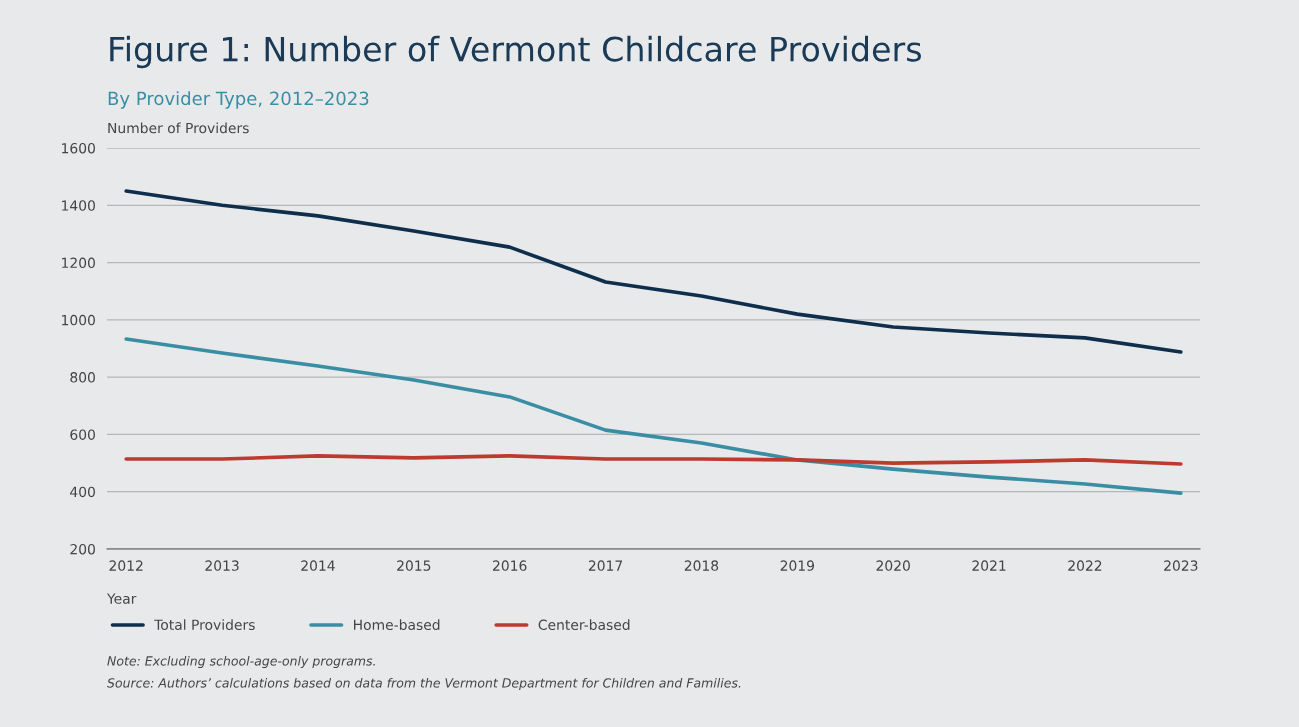 This screenshot has height=727, width=1299. Describe the element at coordinates (397, 625) in the screenshot. I see `legend-label: Home-based` at that location.